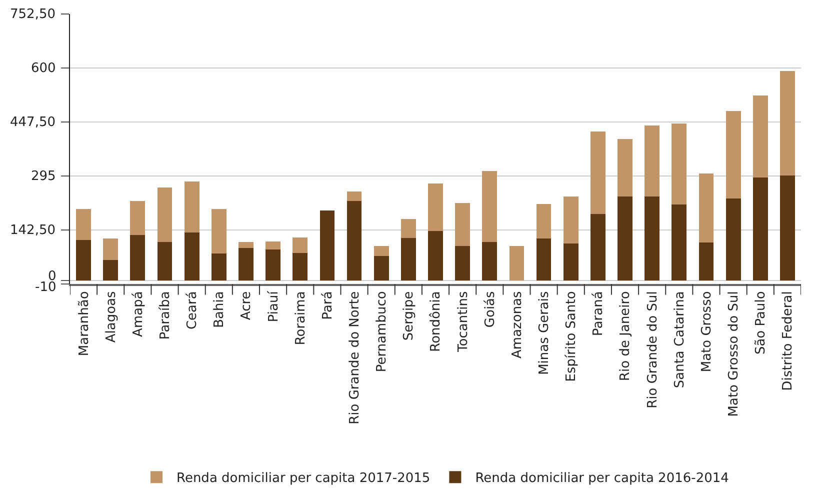 This screenshot has width=816, height=503. What do you see at coordinates (626, 336) in the screenshot?
I see `x-tick-label: Rio de Janeiro` at bounding box center [626, 336].